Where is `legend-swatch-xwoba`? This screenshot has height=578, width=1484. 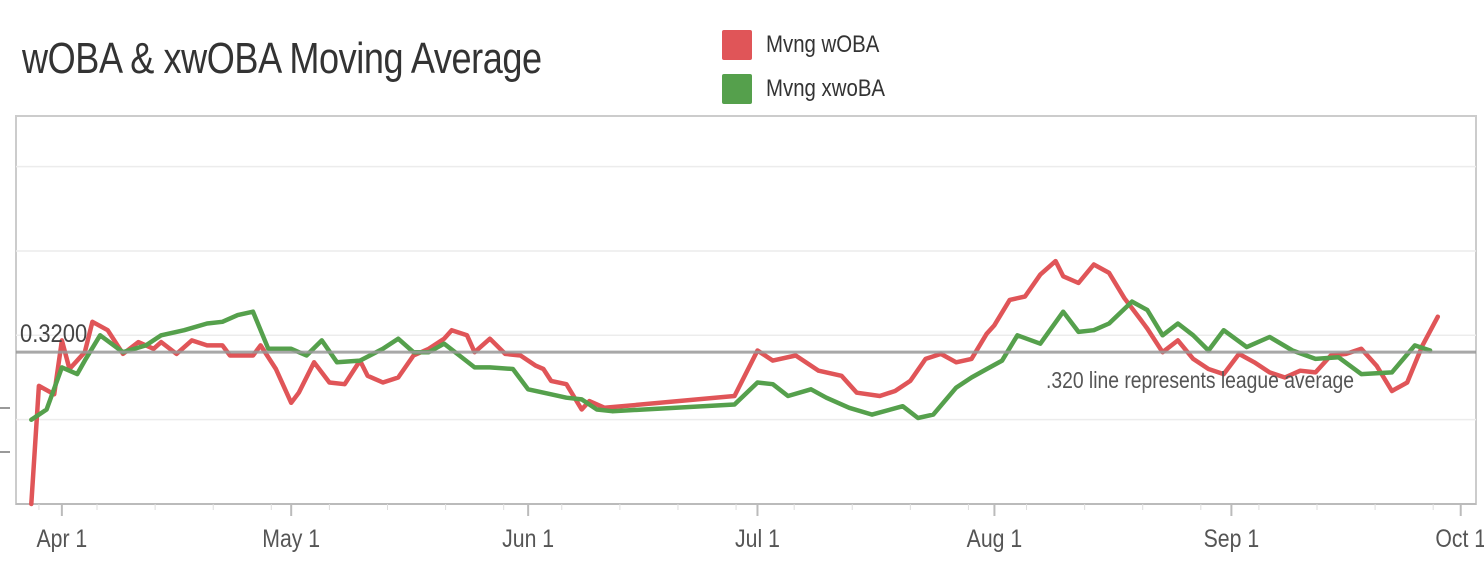
legend-swatch-xwoba is located at coordinates (737, 89).